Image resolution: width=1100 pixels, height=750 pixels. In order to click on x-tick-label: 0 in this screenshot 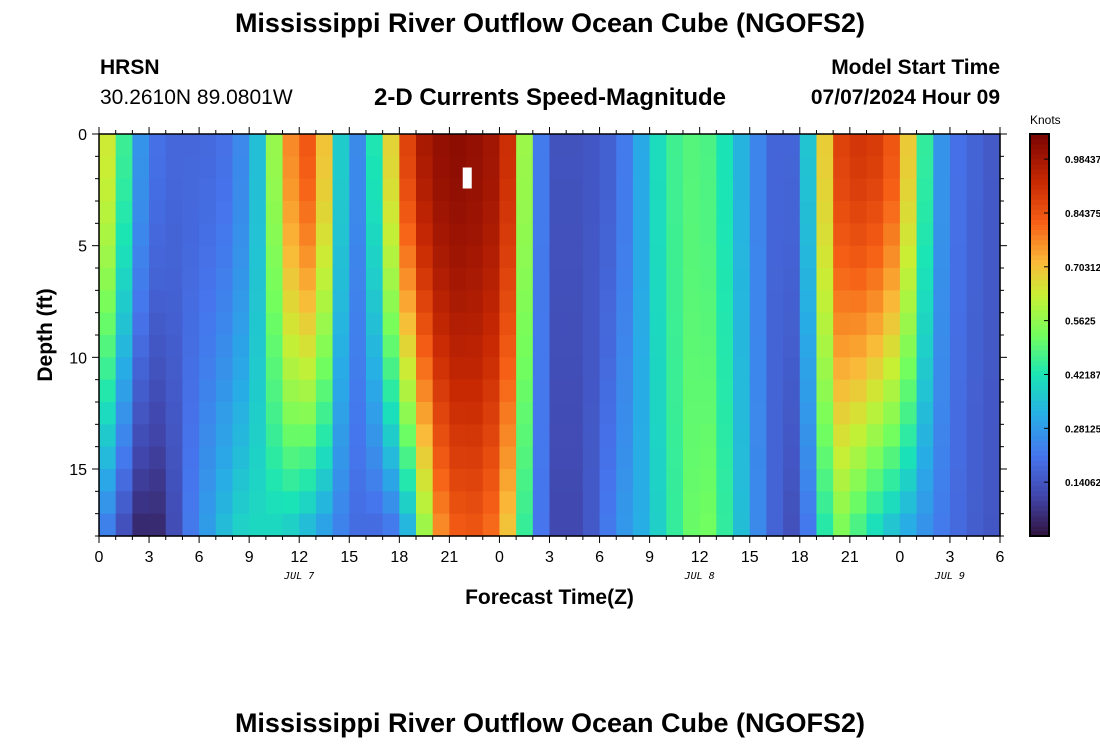, I will do `click(899, 557)`.